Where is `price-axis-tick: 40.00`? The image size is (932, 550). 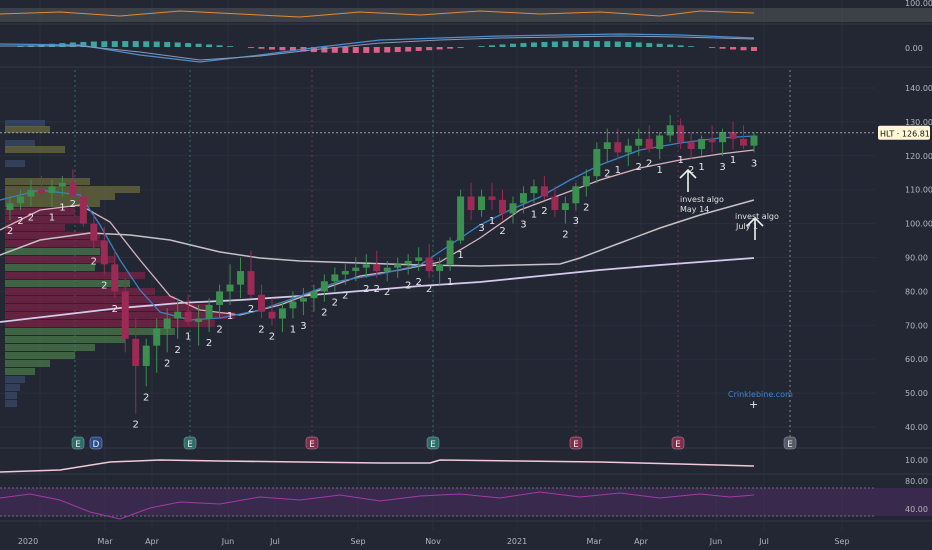 price-axis-tick: 40.00 is located at coordinates (916, 427).